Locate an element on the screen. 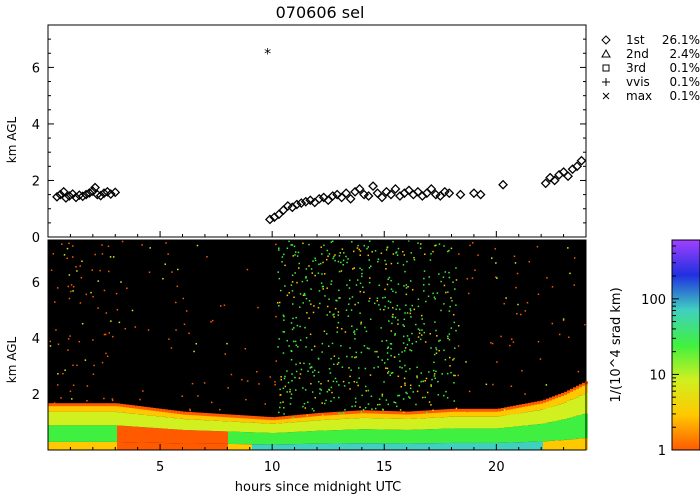 The image size is (700, 500). legend-x-icon is located at coordinates (606, 96).